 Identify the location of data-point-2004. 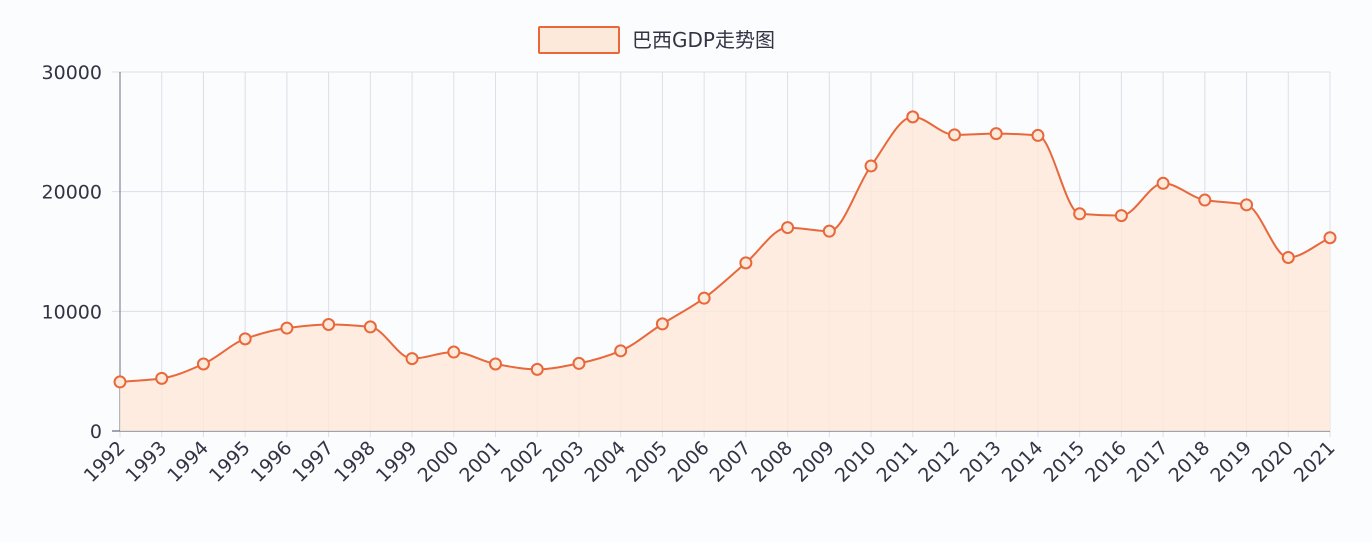
(621, 351).